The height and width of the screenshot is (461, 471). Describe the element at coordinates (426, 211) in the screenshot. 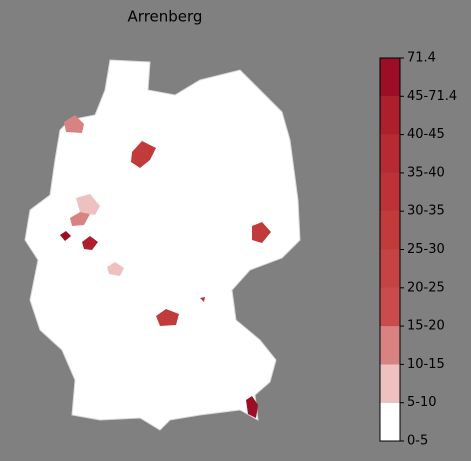

I see `colorbar-label: 30-35` at that location.